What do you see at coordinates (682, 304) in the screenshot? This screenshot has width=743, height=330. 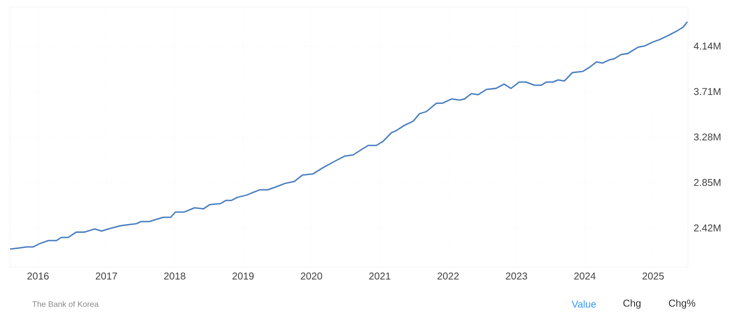 I see `text: Chg%` at bounding box center [682, 304].